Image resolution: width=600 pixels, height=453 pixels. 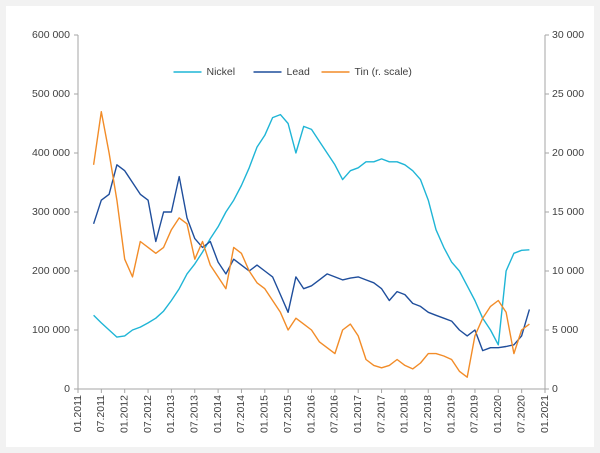 What do you see at coordinates (299, 72) in the screenshot?
I see `legend-label: Lead` at bounding box center [299, 72].